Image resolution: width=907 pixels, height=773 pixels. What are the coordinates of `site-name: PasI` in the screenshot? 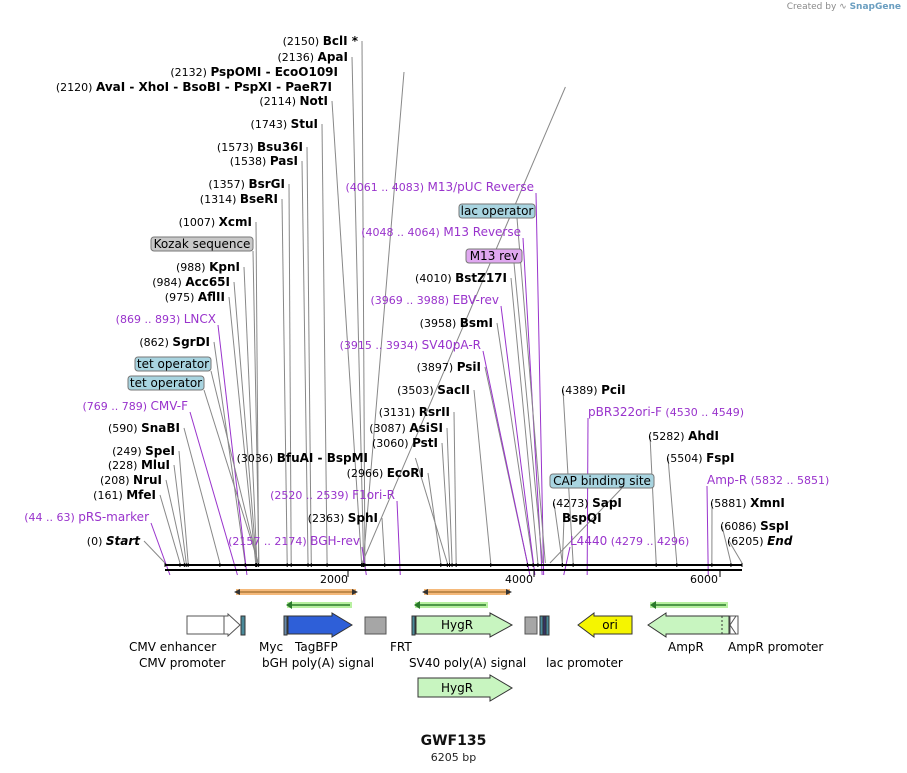 It's located at (284, 161).